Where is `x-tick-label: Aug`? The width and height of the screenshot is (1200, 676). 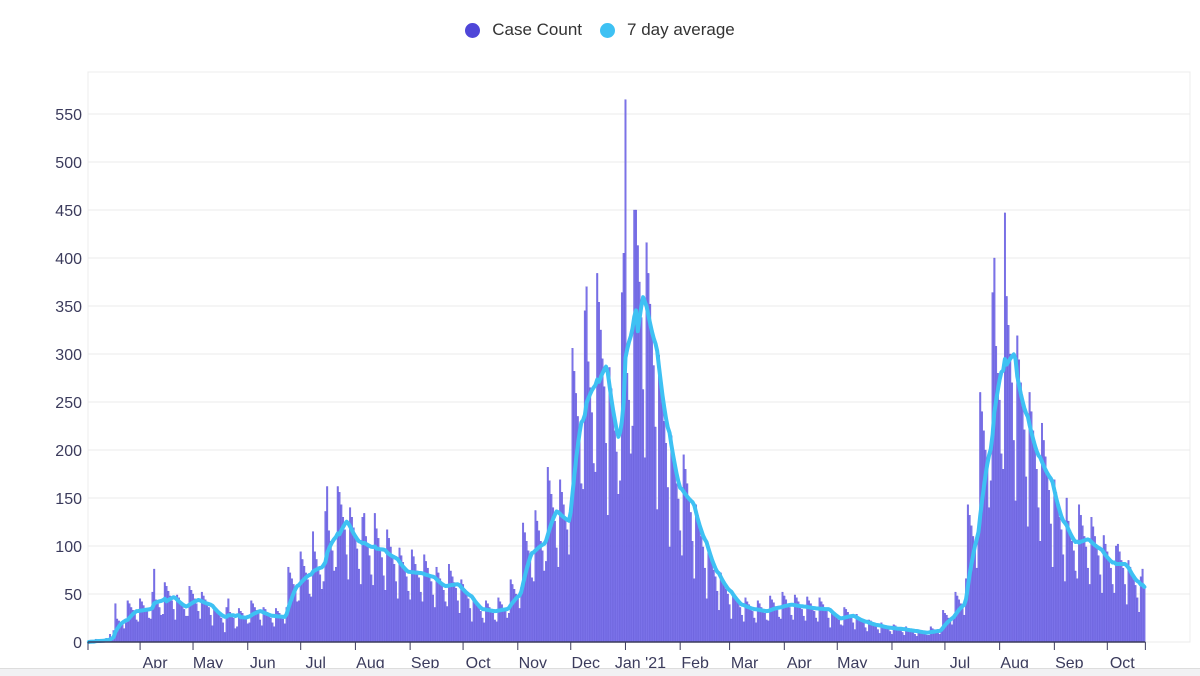
x-tick-label: Aug is located at coordinates (1014, 663).